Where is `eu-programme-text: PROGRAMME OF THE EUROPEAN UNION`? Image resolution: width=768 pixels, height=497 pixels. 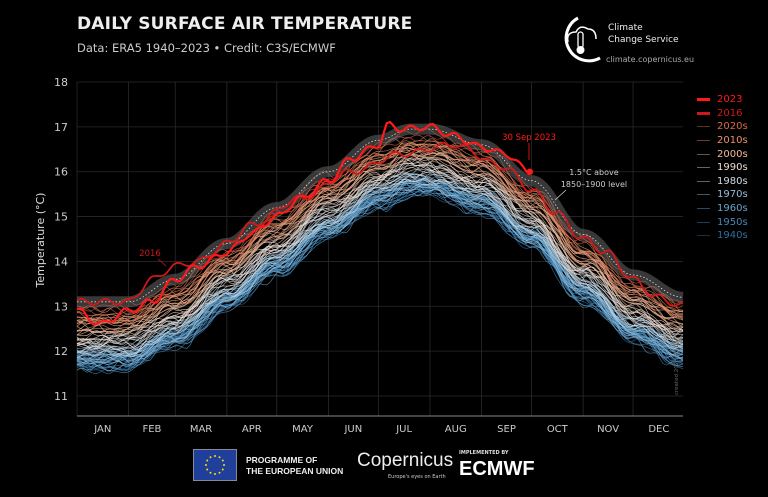 eu-programme-text: PROGRAMME OF THE EUROPEAN UNION is located at coordinates (295, 465).